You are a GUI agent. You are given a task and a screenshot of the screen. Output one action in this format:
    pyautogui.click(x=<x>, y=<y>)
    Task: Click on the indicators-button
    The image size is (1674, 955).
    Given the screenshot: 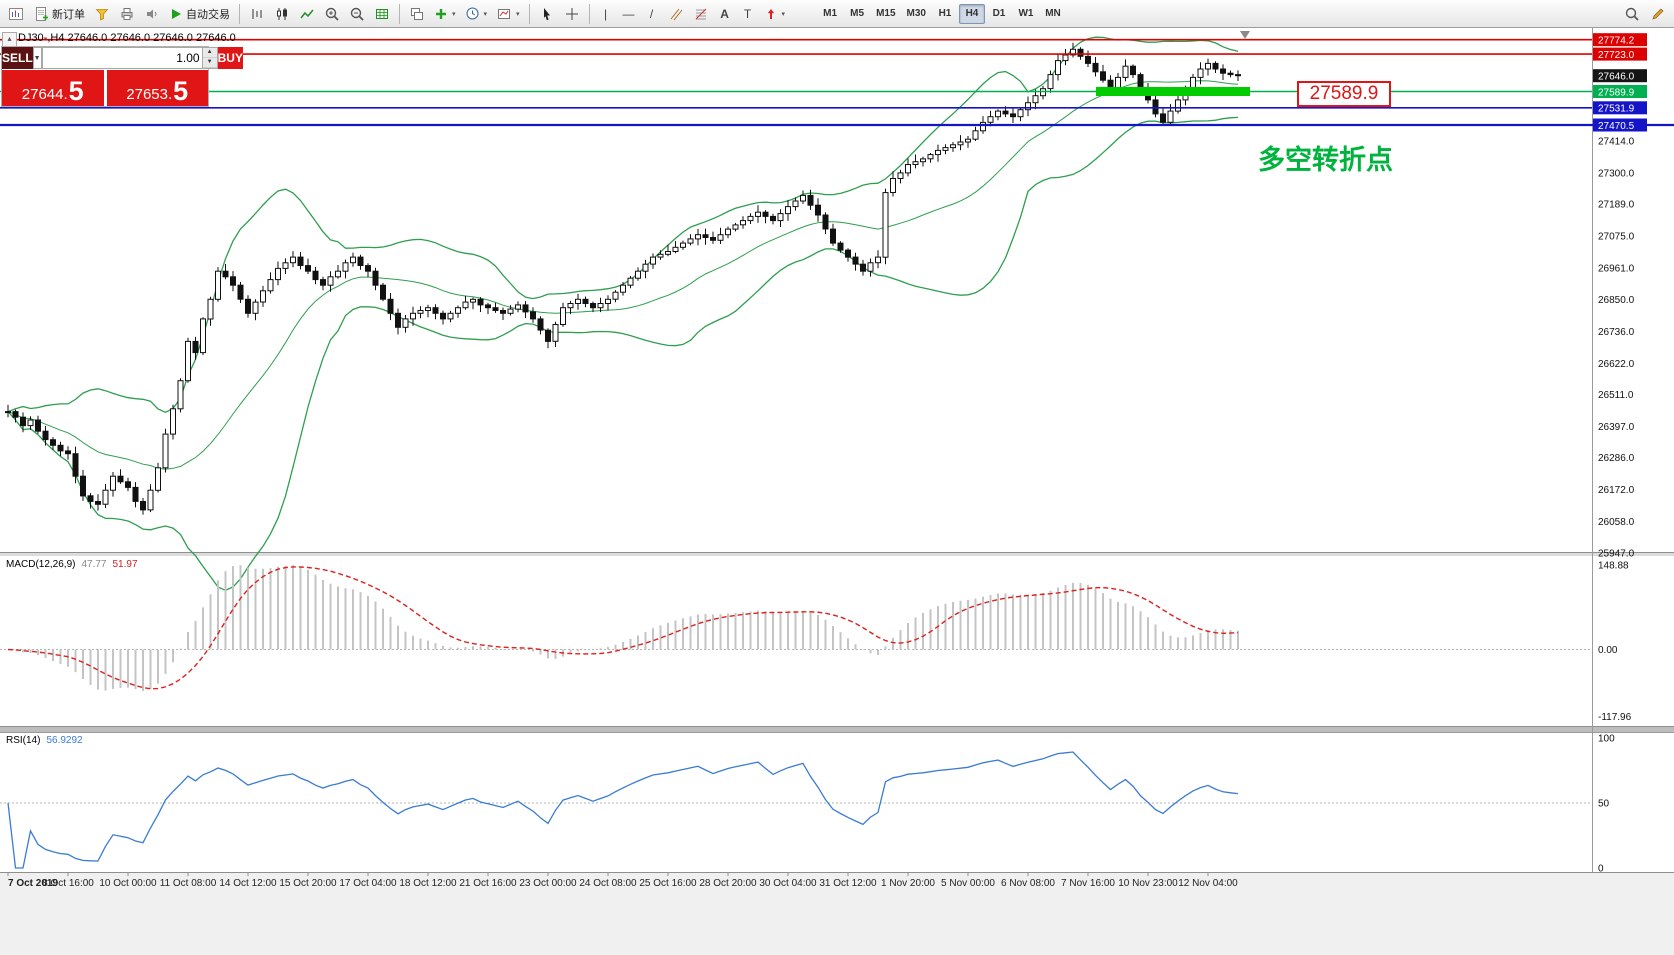 What is the action you would take?
    pyautogui.click(x=445, y=14)
    